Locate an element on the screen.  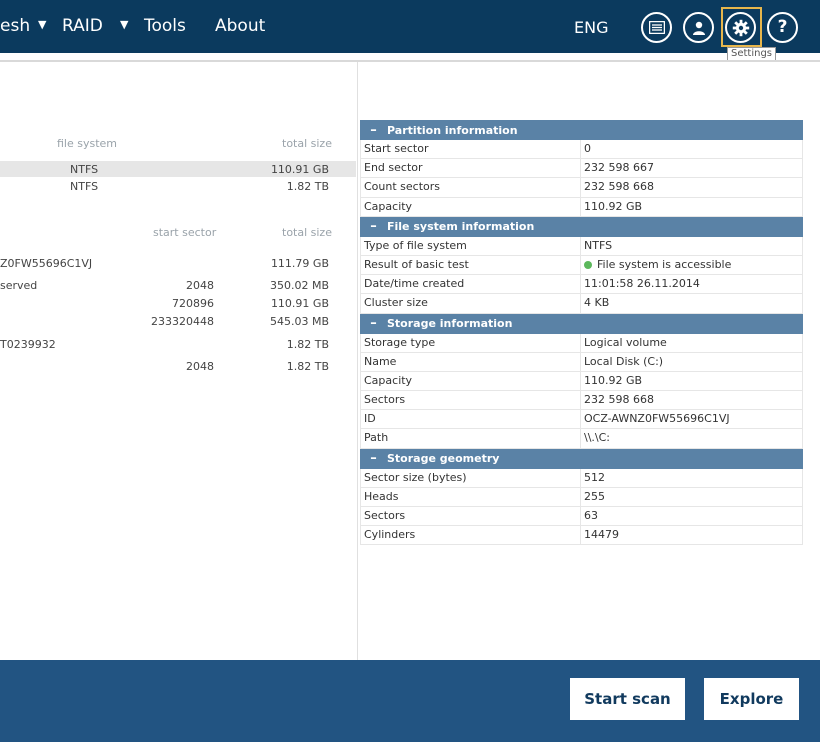
property-value: 14479 is located at coordinates (601, 535).